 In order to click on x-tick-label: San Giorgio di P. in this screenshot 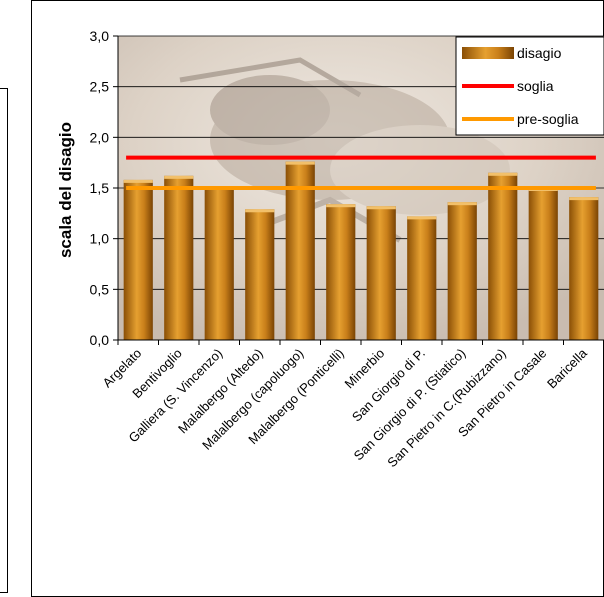, I will do `click(388, 385)`.